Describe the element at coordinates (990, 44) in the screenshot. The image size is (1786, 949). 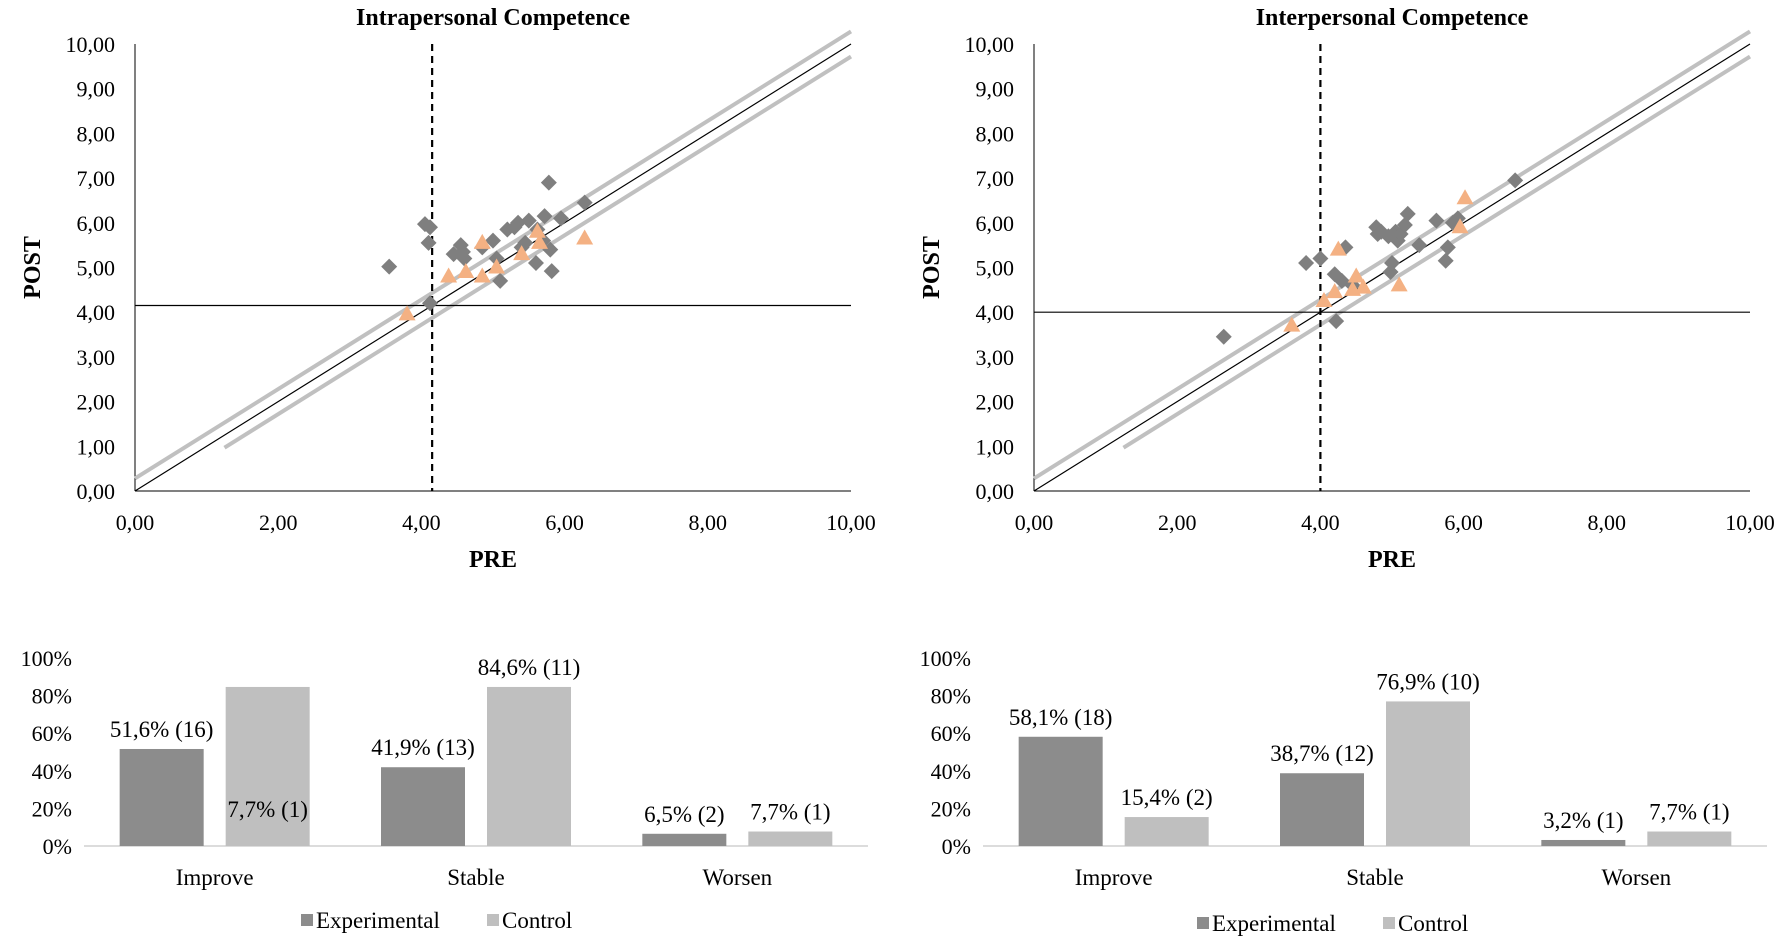
I see `y-tick-label: 10,00` at that location.